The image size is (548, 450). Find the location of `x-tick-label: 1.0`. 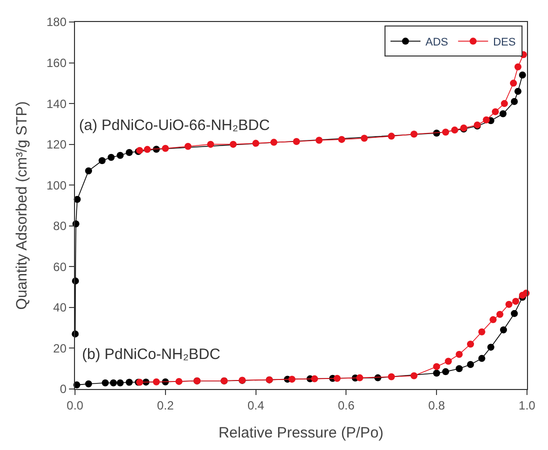

x-tick-label: 1.0 is located at coordinates (527, 405).